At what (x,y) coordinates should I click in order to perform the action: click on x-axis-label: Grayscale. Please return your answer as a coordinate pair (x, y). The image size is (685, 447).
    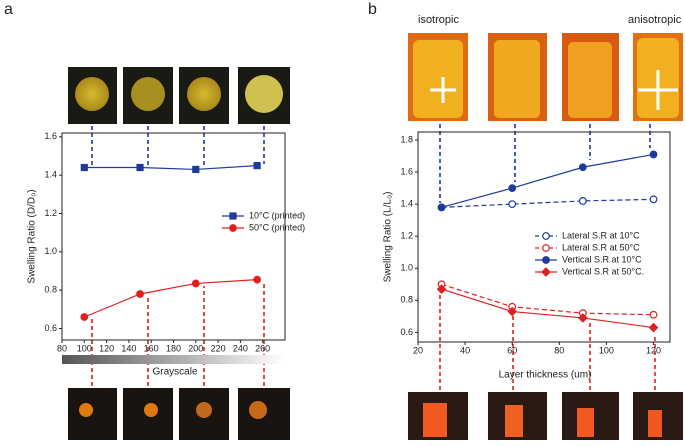
    Looking at the image, I should click on (174, 372).